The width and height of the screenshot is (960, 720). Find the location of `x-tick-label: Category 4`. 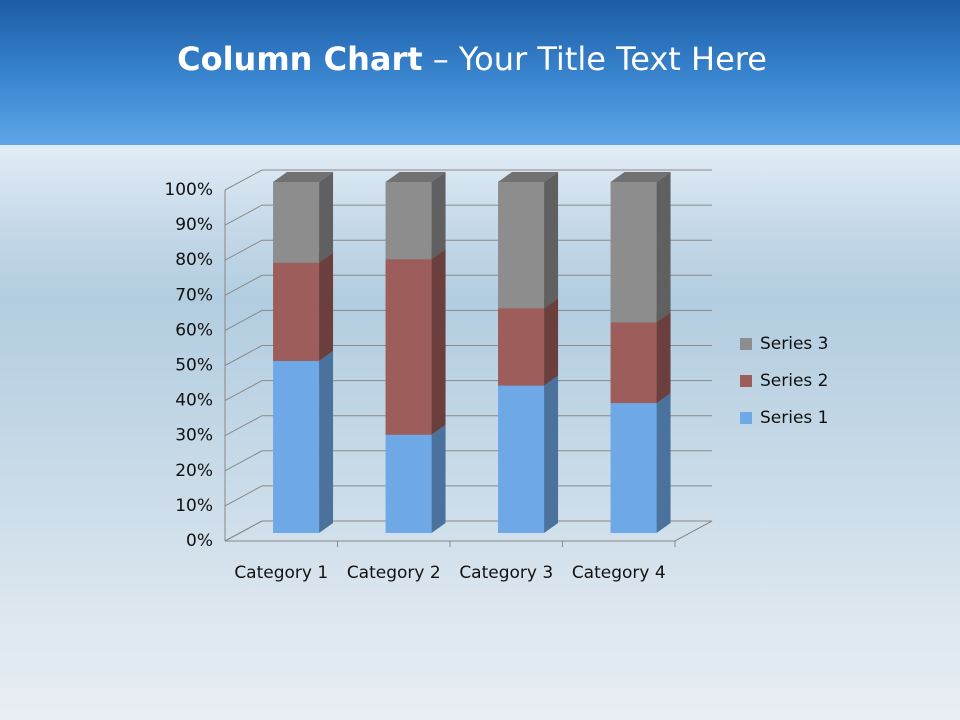

x-tick-label: Category 4 is located at coordinates (618, 573).